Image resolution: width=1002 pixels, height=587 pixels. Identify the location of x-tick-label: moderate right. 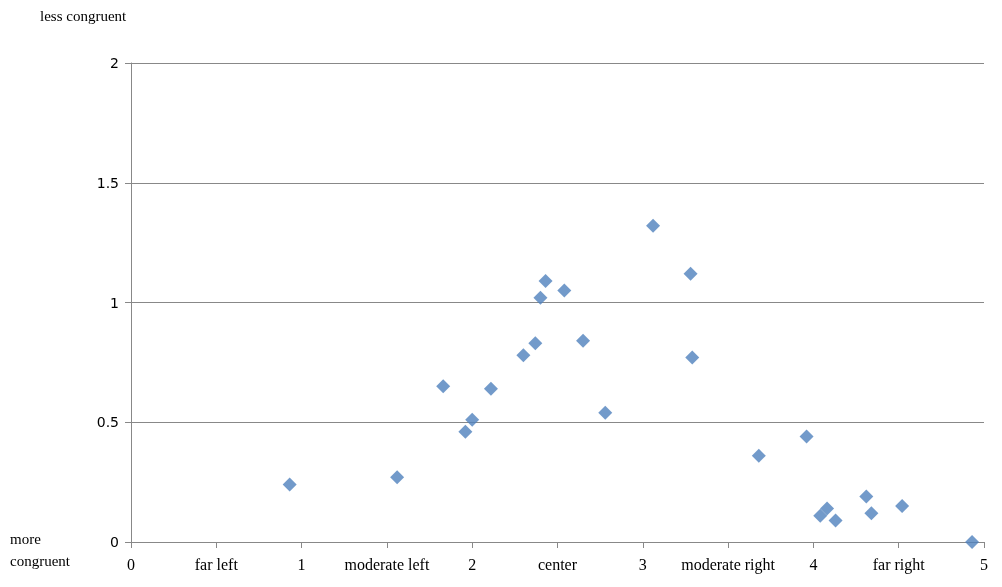
(728, 564).